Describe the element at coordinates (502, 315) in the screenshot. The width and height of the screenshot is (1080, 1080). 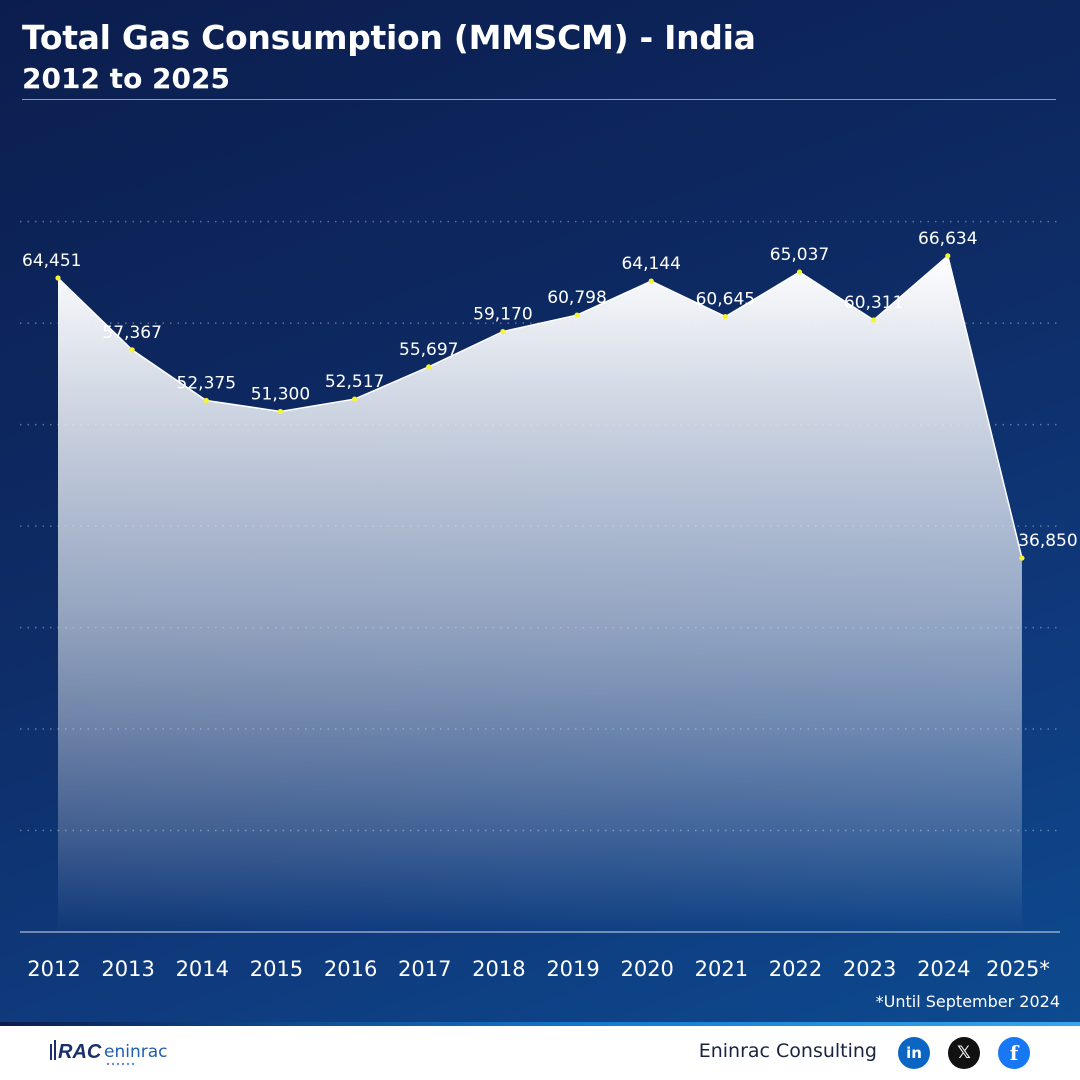
I see `data-label: 59,170` at that location.